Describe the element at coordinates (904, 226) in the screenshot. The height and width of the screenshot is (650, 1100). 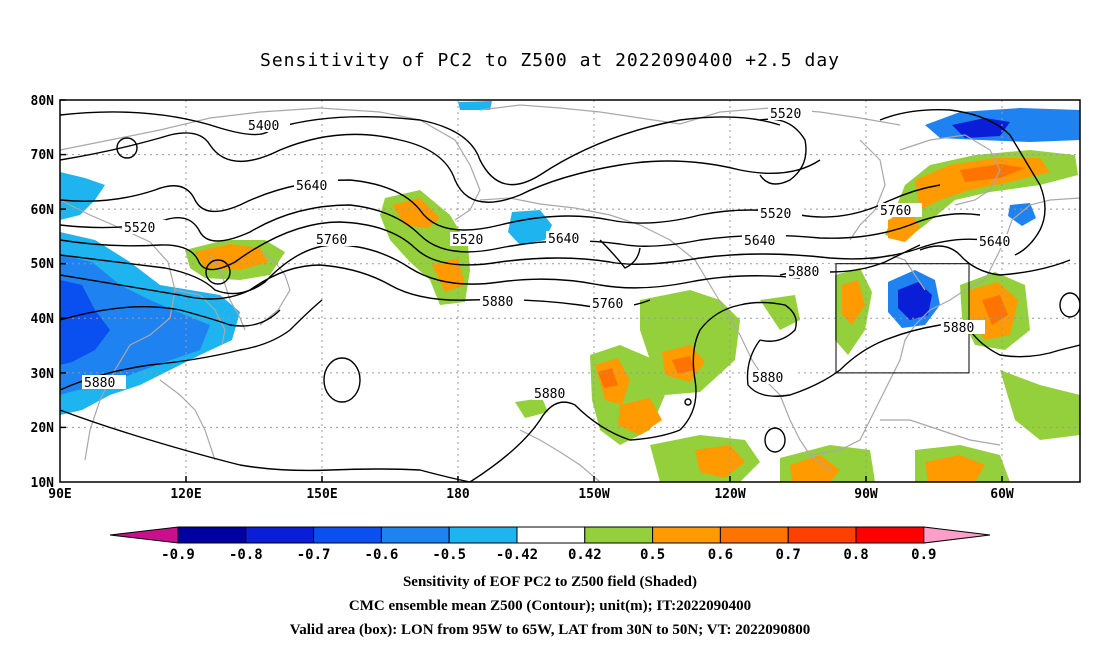
I see `positive-core-labrador` at that location.